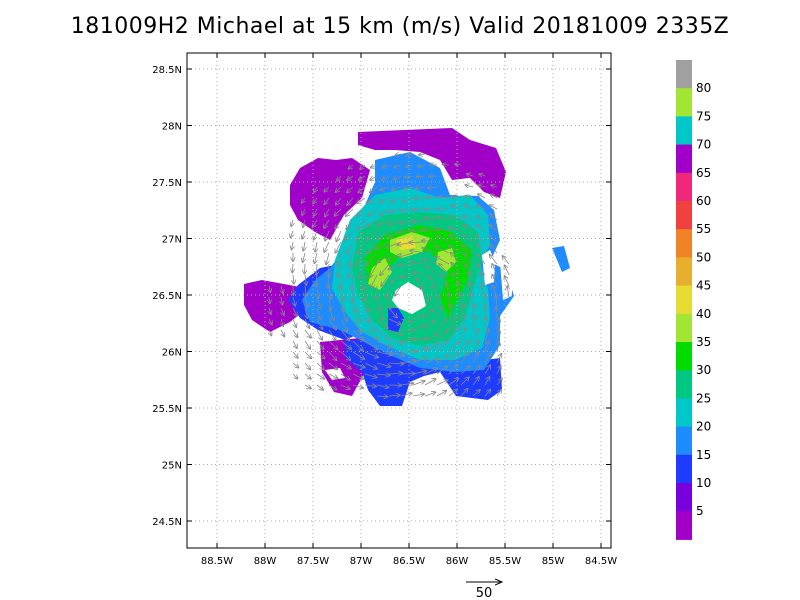 The image size is (800, 600). Describe the element at coordinates (389, 275) in the screenshot. I see `wind-vectors` at that location.